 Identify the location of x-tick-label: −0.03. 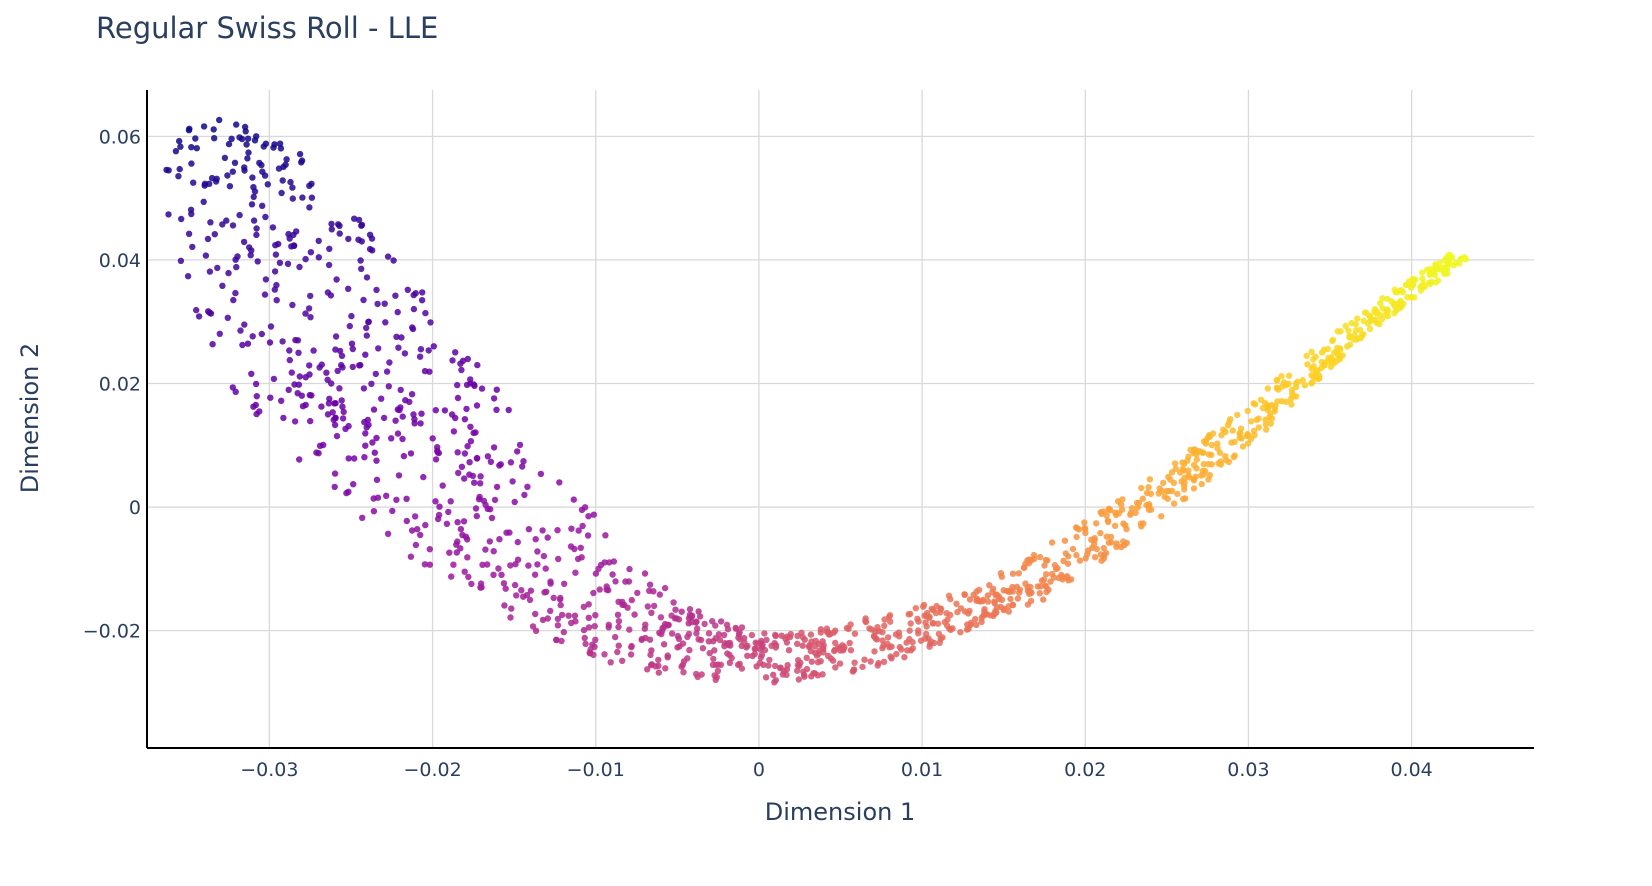
(269, 770).